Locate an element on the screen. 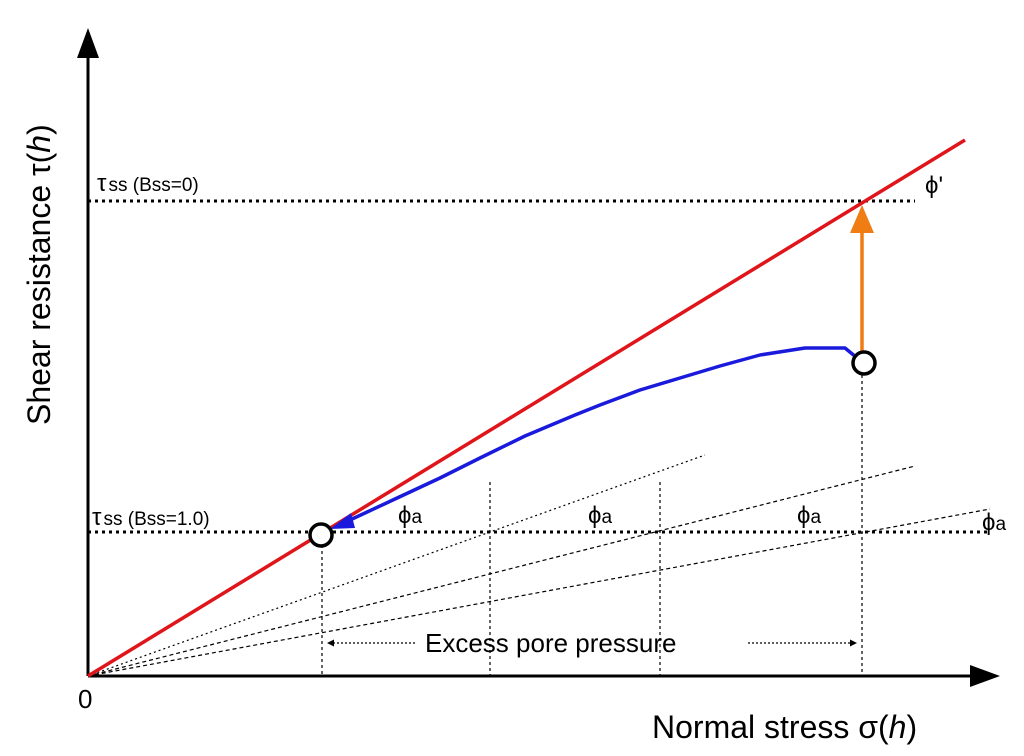 This screenshot has height=756, width=1024. initial-state-circle is located at coordinates (864, 363).